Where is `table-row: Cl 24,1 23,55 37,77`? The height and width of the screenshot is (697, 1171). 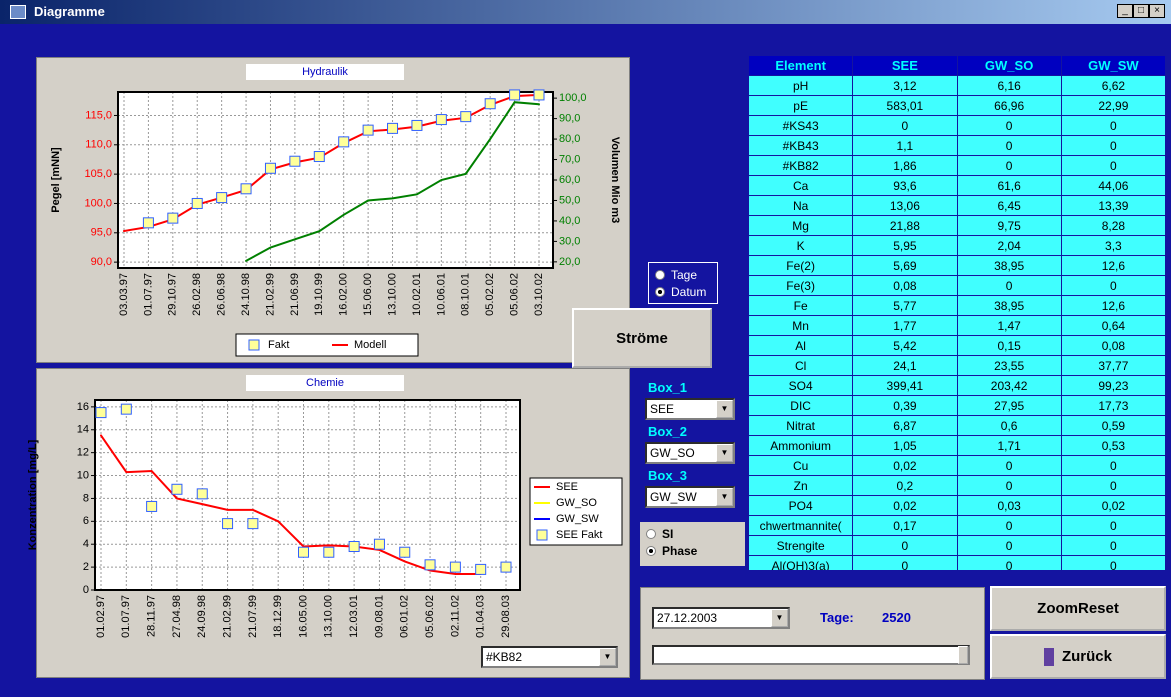 table-row: Cl 24,1 23,55 37,77 is located at coordinates (957, 365).